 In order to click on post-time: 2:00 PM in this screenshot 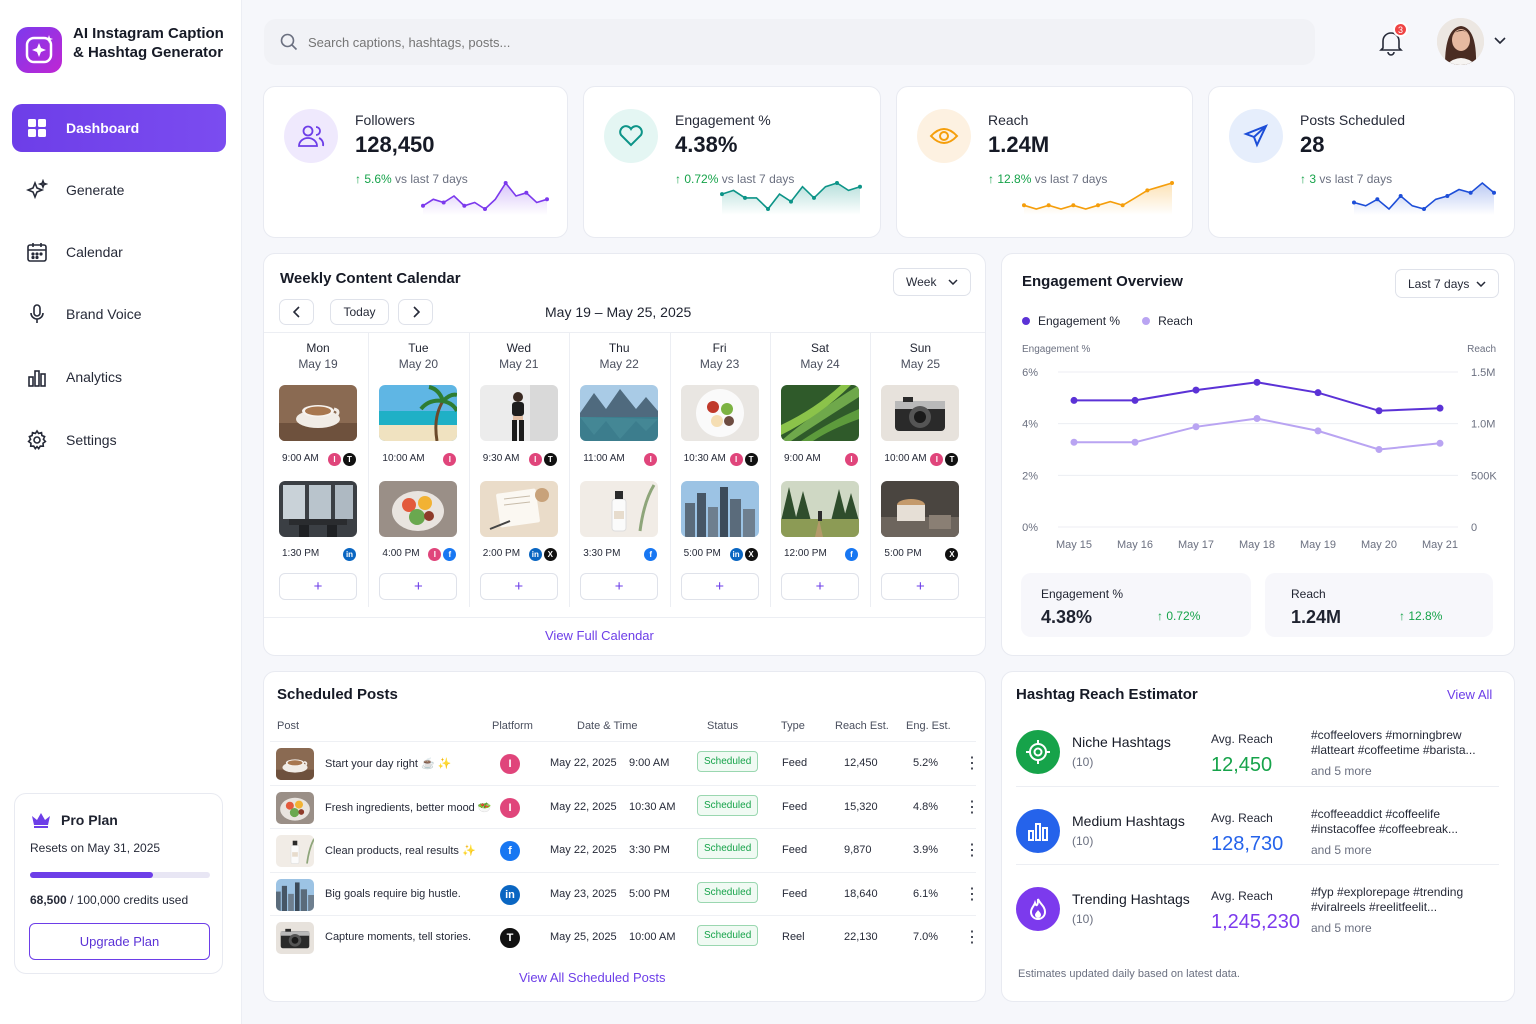, I will do `click(501, 553)`.